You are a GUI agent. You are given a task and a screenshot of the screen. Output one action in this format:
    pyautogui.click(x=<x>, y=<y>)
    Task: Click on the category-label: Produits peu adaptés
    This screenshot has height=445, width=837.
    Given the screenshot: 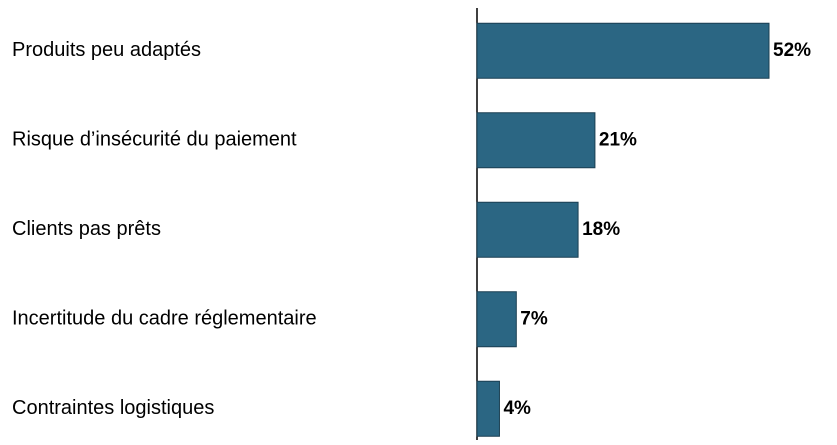 What is the action you would take?
    pyautogui.click(x=106, y=50)
    